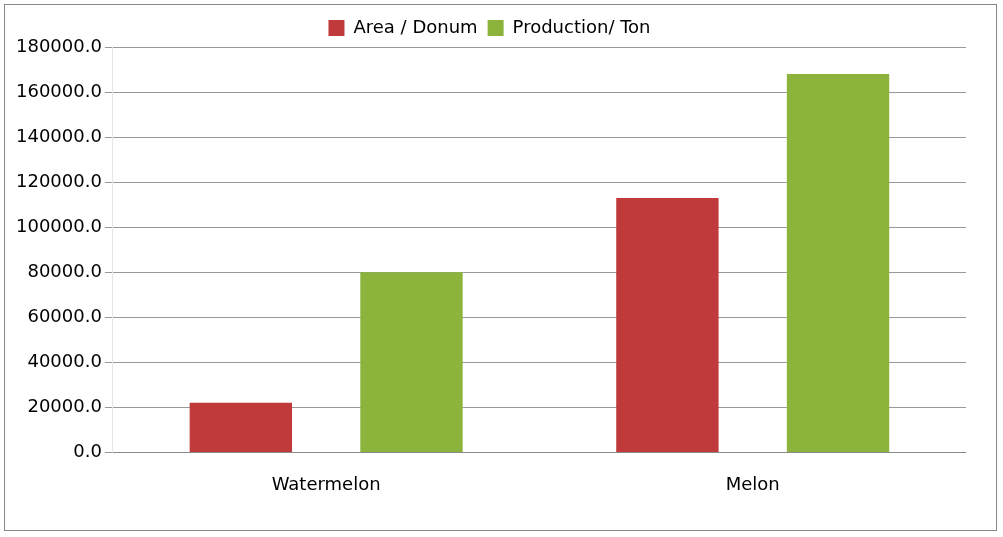 This screenshot has height=537, width=1003. I want to click on legend-label: Area / Donum, so click(415, 26).